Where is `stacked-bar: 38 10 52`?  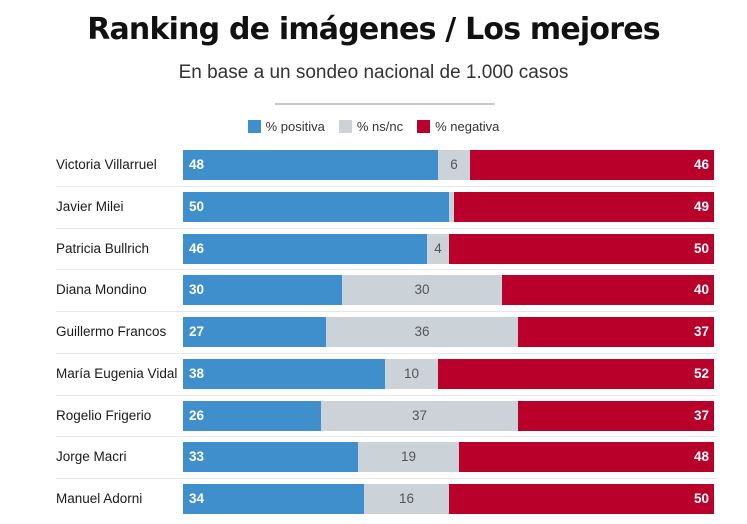
stacked-bar: 38 10 52 is located at coordinates (448, 374).